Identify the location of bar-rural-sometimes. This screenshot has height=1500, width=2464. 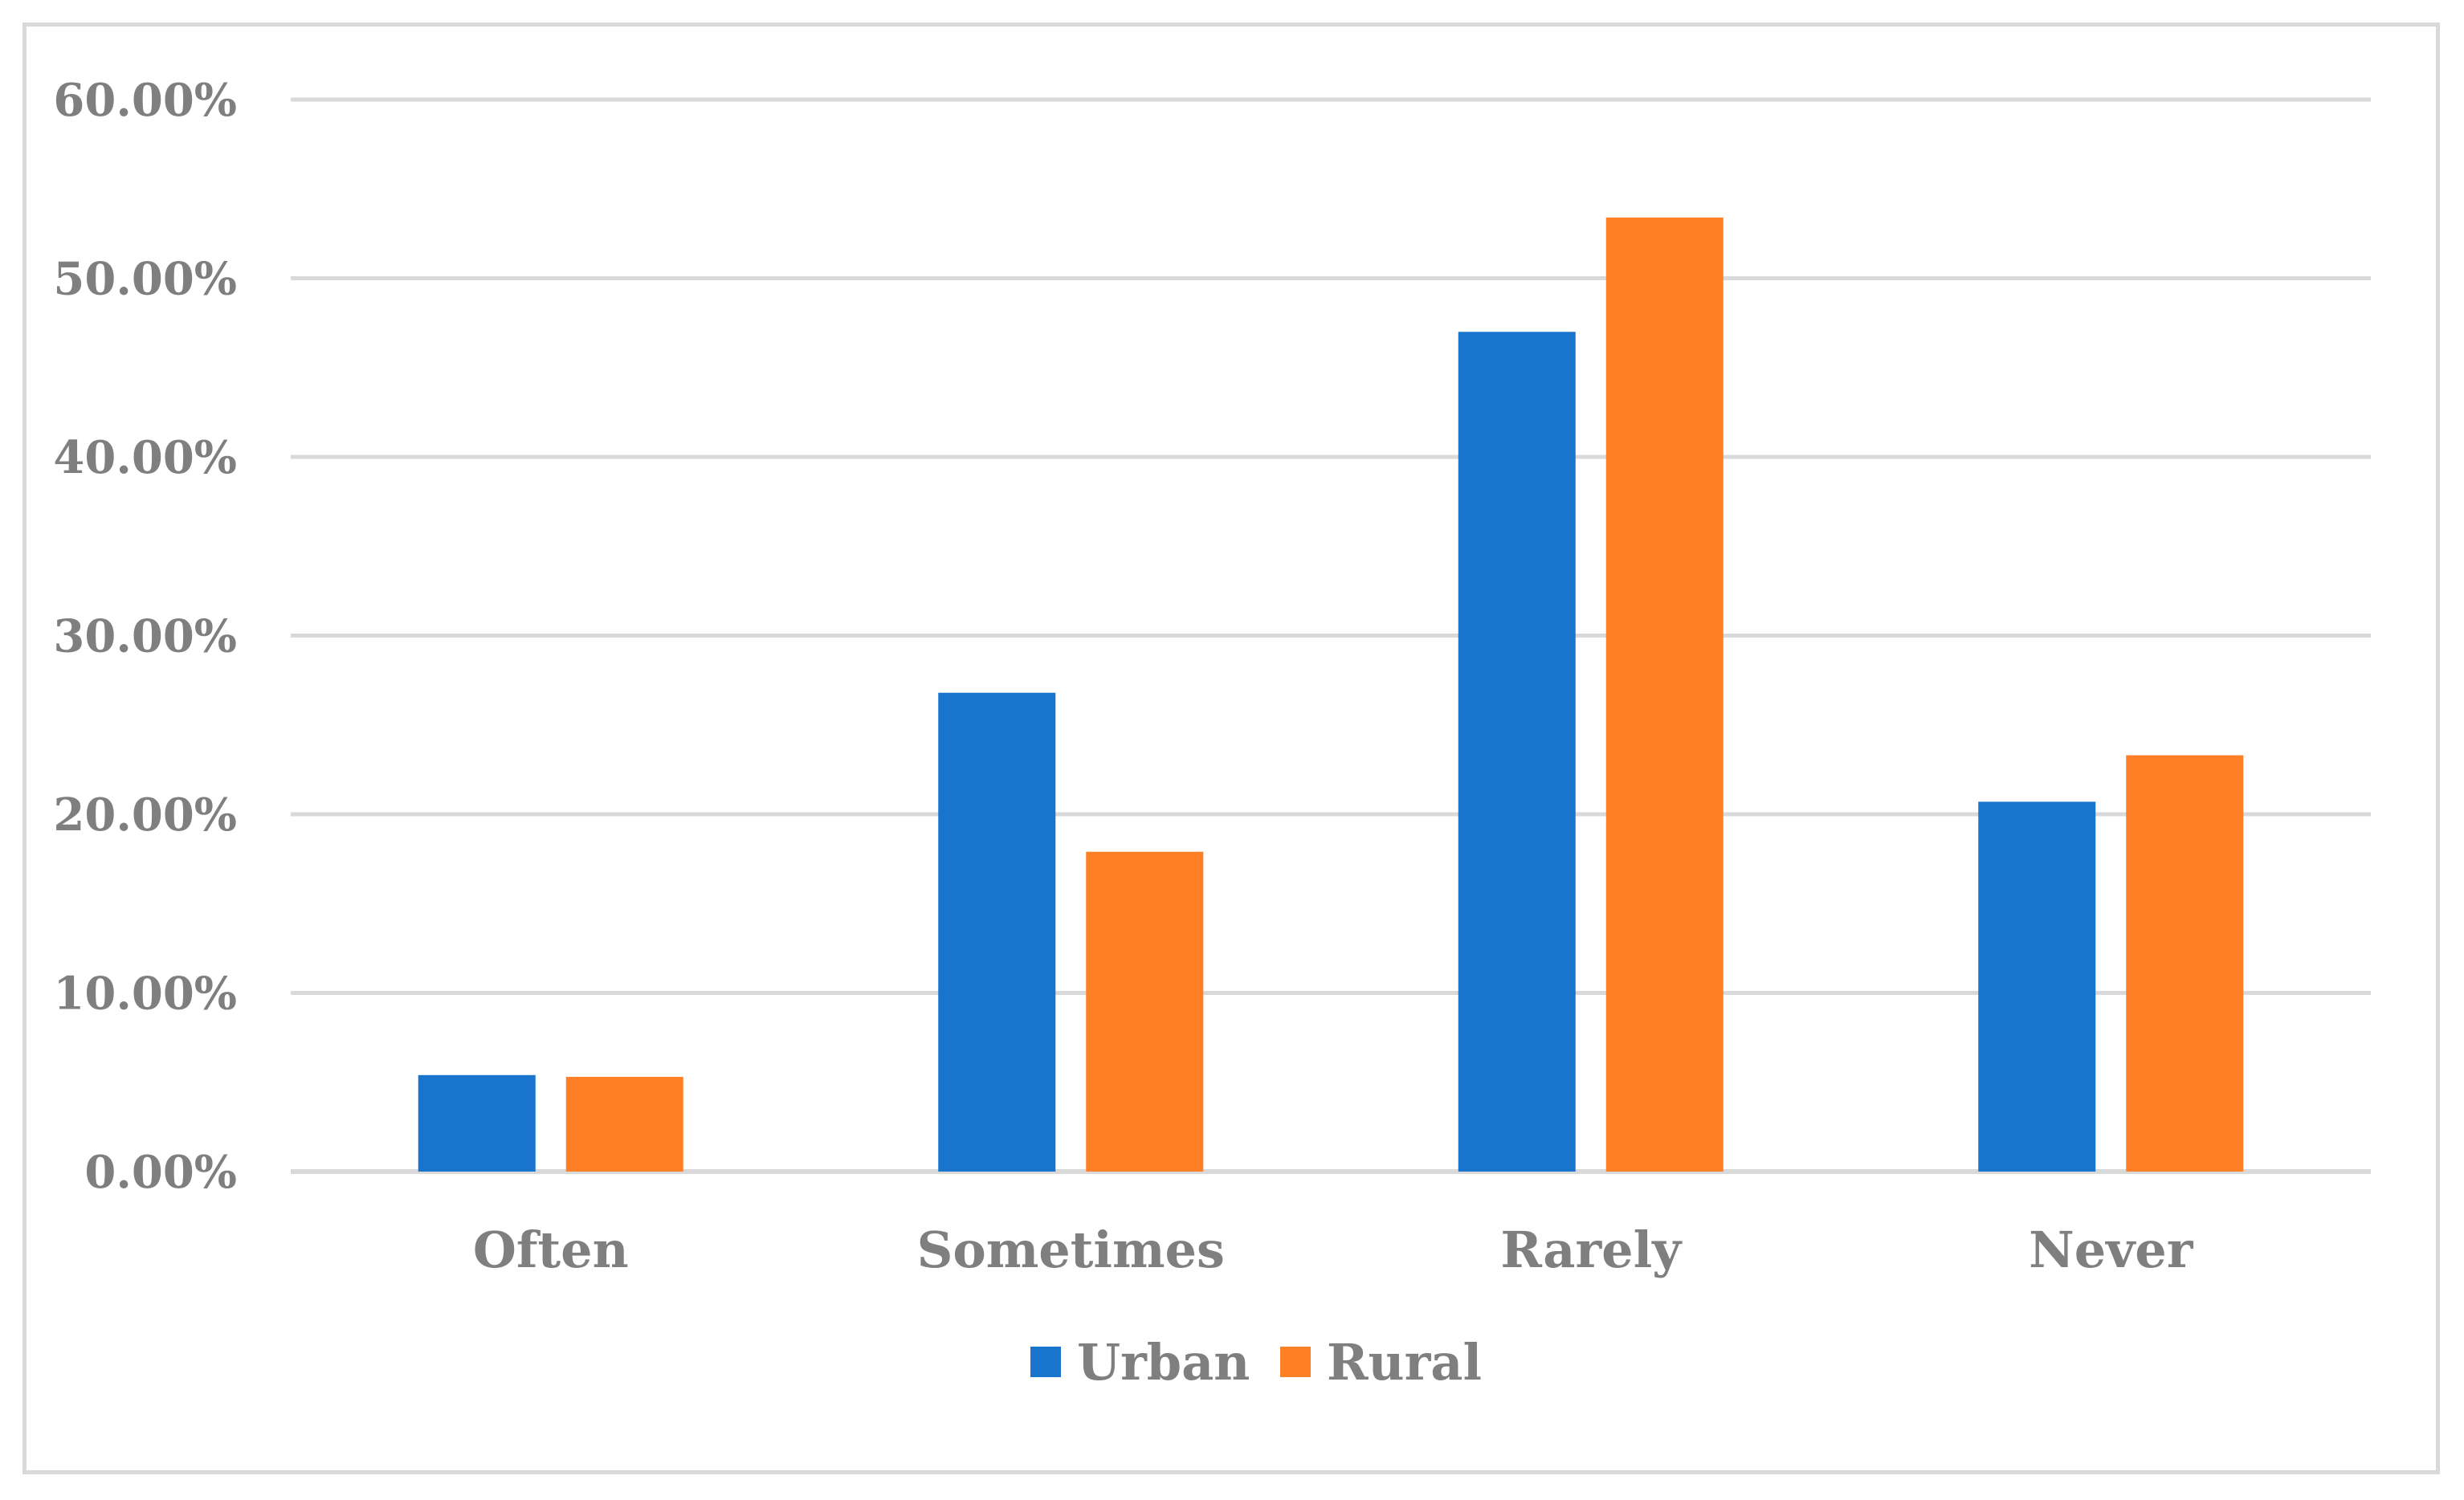
(1145, 1011).